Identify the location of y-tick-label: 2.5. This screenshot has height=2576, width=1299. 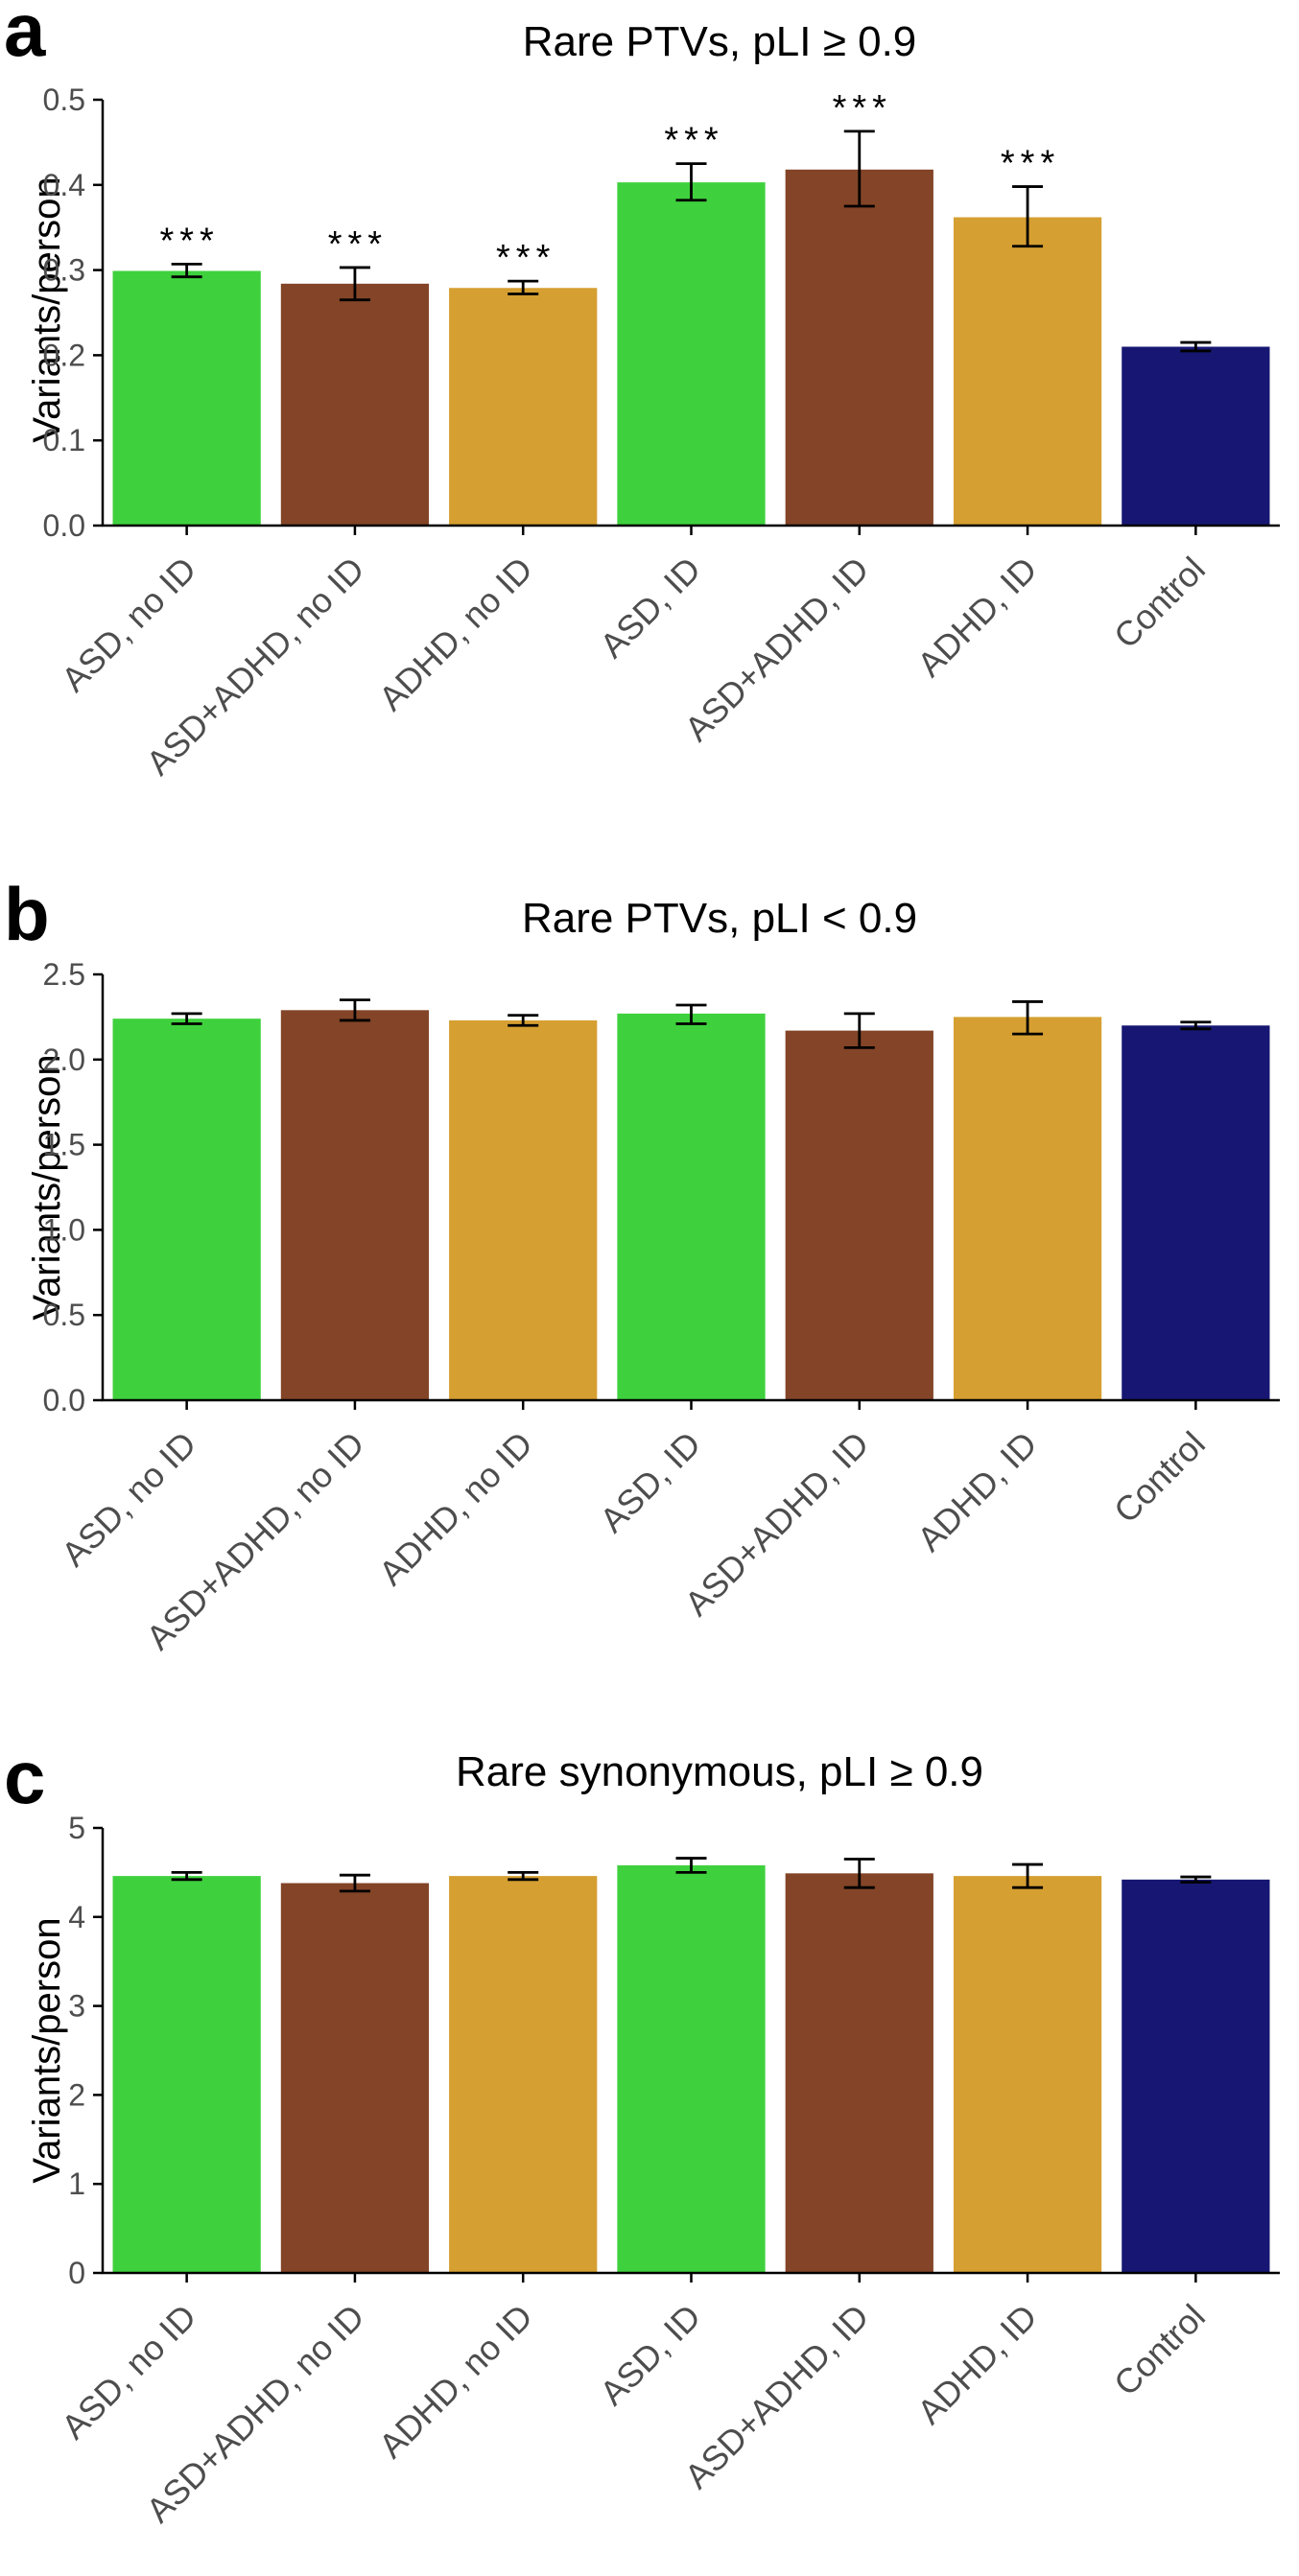
(64, 974).